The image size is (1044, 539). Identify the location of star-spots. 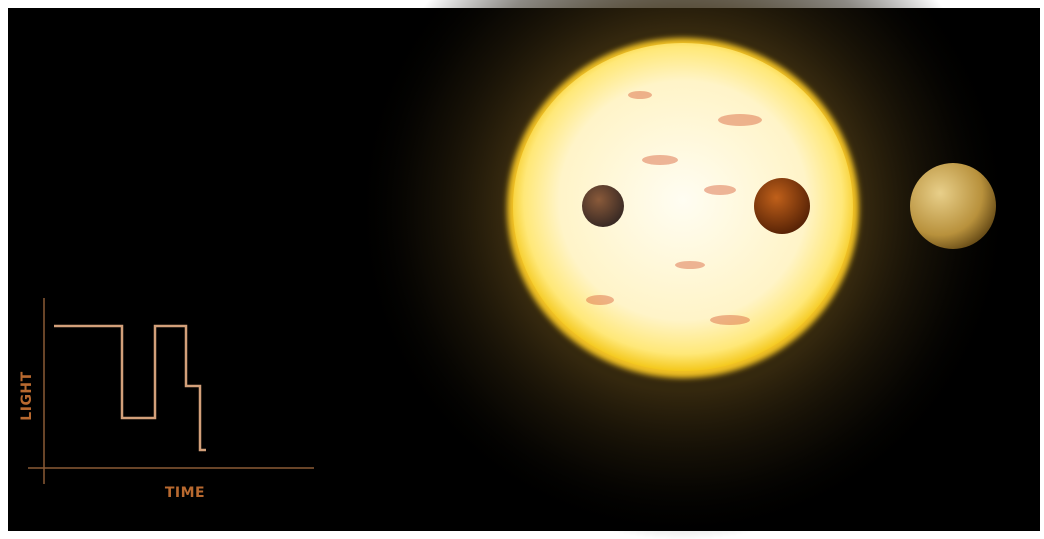
(674, 208).